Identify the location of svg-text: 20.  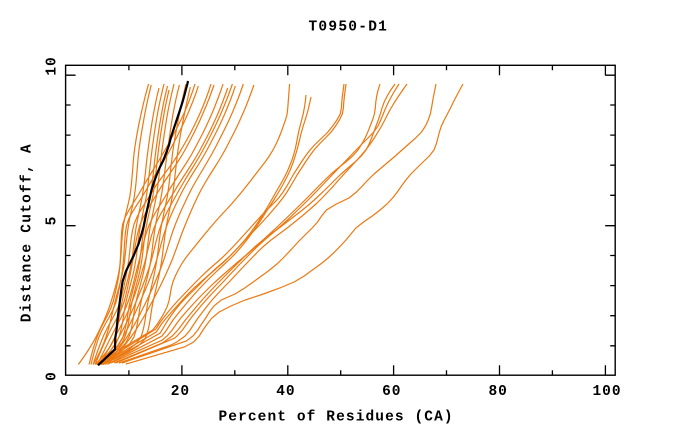
(180, 392).